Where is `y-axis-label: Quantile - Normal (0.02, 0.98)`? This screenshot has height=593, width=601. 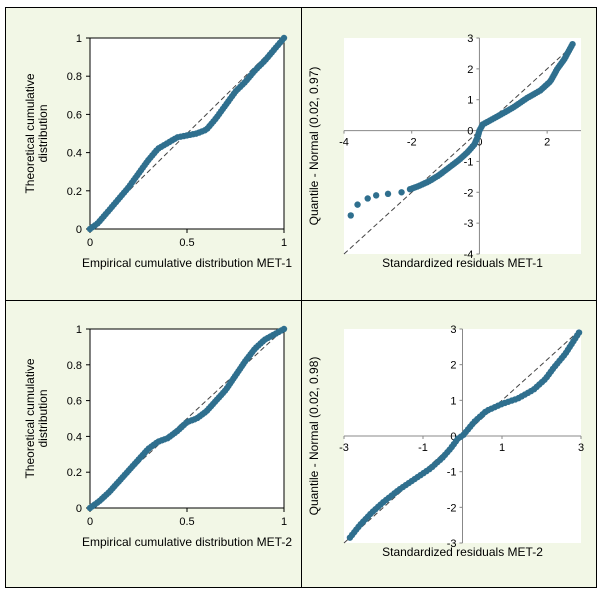
y-axis-label: Quantile - Normal (0.02, 0.98) is located at coordinates (314, 436).